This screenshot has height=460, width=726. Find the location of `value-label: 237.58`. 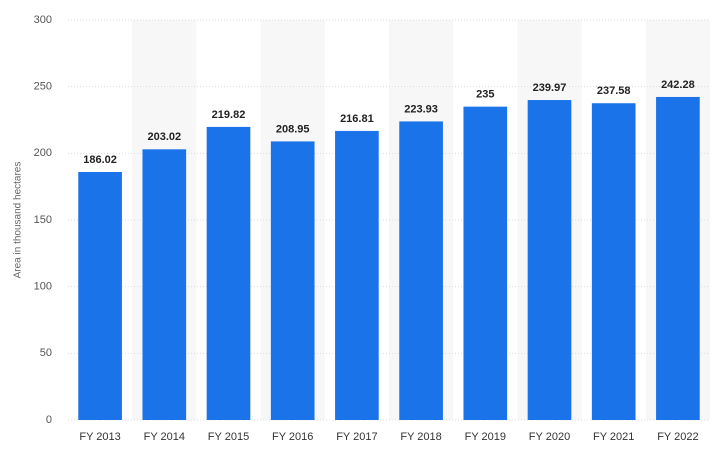

value-label: 237.58 is located at coordinates (614, 91).